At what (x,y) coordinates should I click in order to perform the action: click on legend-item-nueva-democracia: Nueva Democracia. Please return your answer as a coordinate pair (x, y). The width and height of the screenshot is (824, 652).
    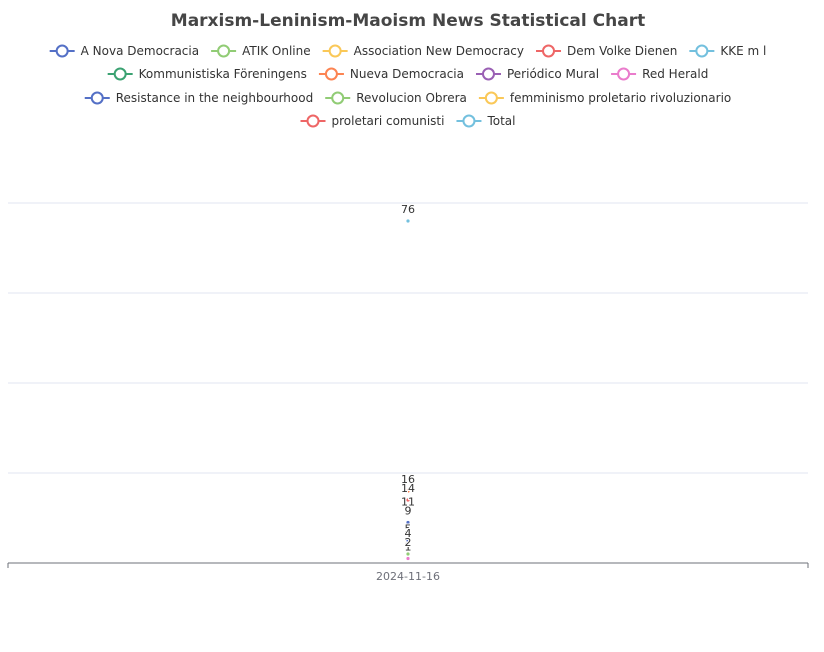
    Looking at the image, I should click on (391, 74).